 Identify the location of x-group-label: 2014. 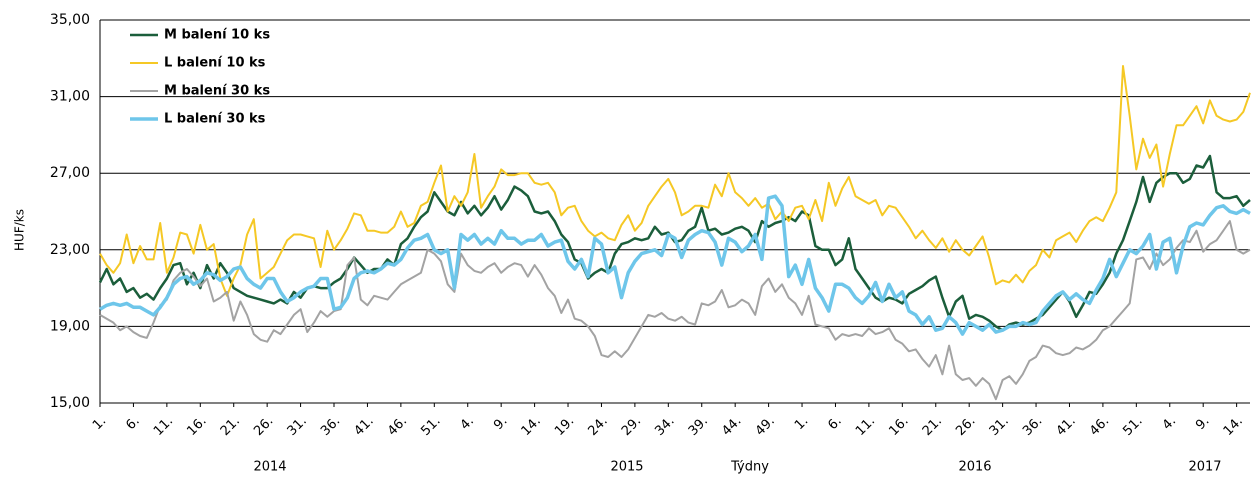
(269, 467).